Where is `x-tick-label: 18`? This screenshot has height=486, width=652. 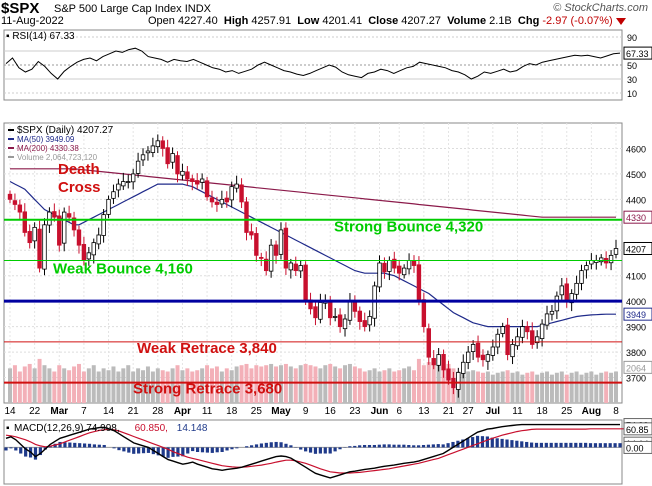
x-tick-label: 18 is located at coordinates (232, 411).